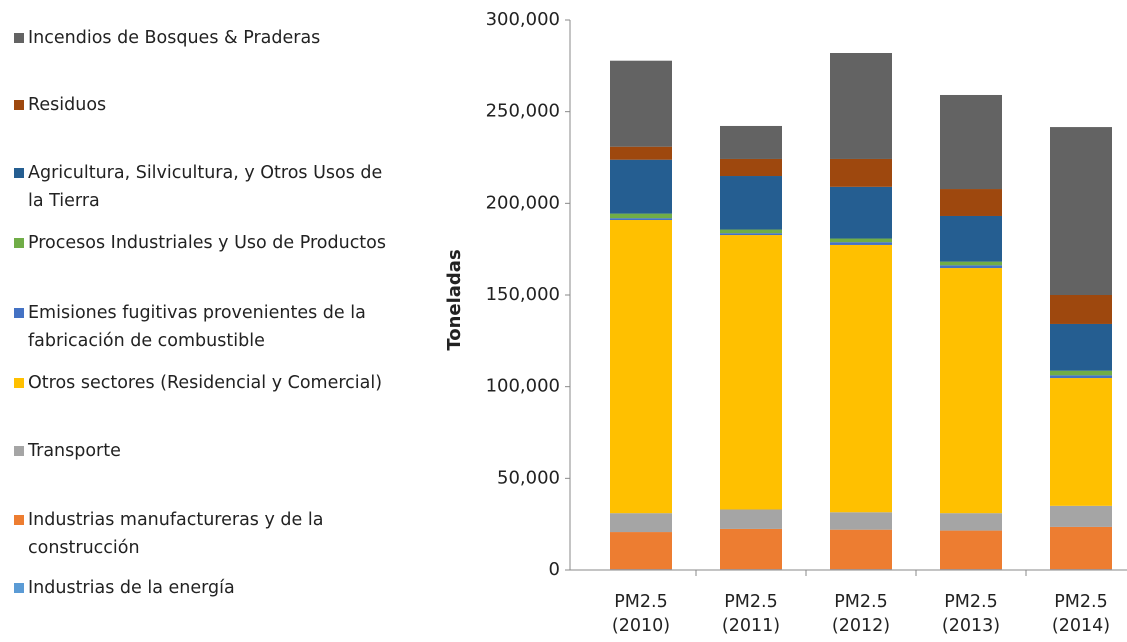  What do you see at coordinates (523, 19) in the screenshot?
I see `y-tick-label: 300,000` at bounding box center [523, 19].